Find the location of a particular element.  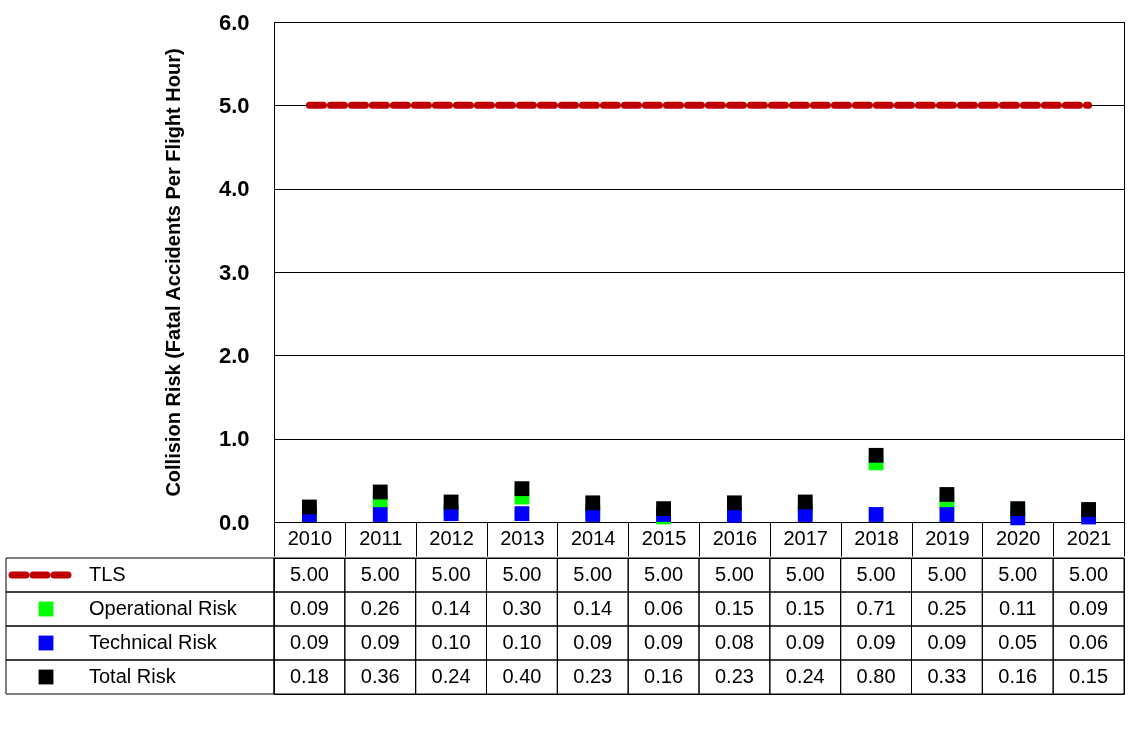

x-tick-label: 2019 is located at coordinates (947, 537).